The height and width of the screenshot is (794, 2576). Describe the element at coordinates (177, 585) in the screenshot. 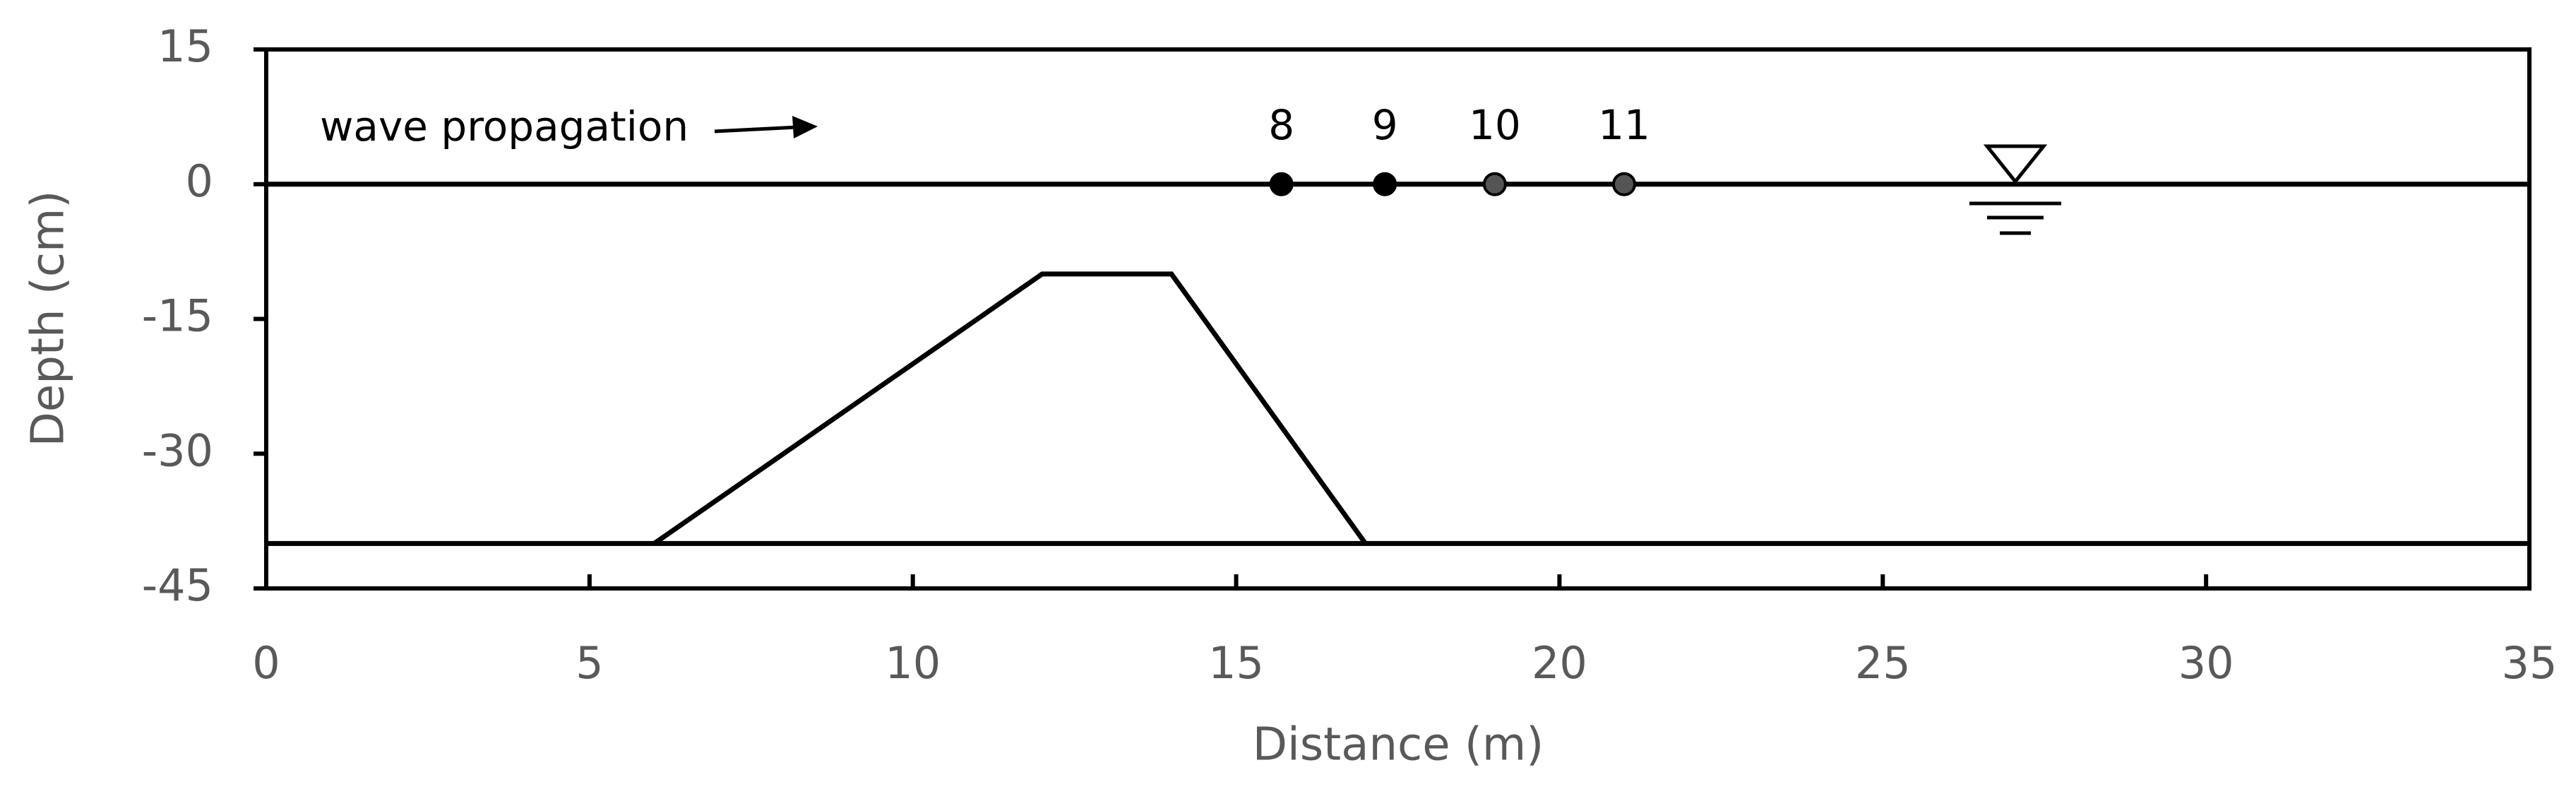

I see `y-tick-label: -45` at that location.